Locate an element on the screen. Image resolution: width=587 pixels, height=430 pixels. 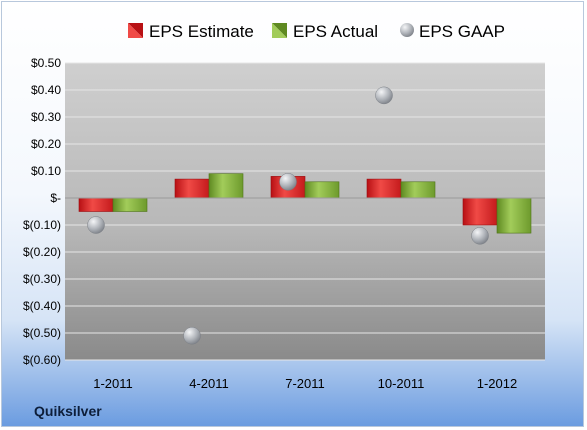
legend: EPS Estimate EPS Actual EPS GAAP is located at coordinates (316, 31).